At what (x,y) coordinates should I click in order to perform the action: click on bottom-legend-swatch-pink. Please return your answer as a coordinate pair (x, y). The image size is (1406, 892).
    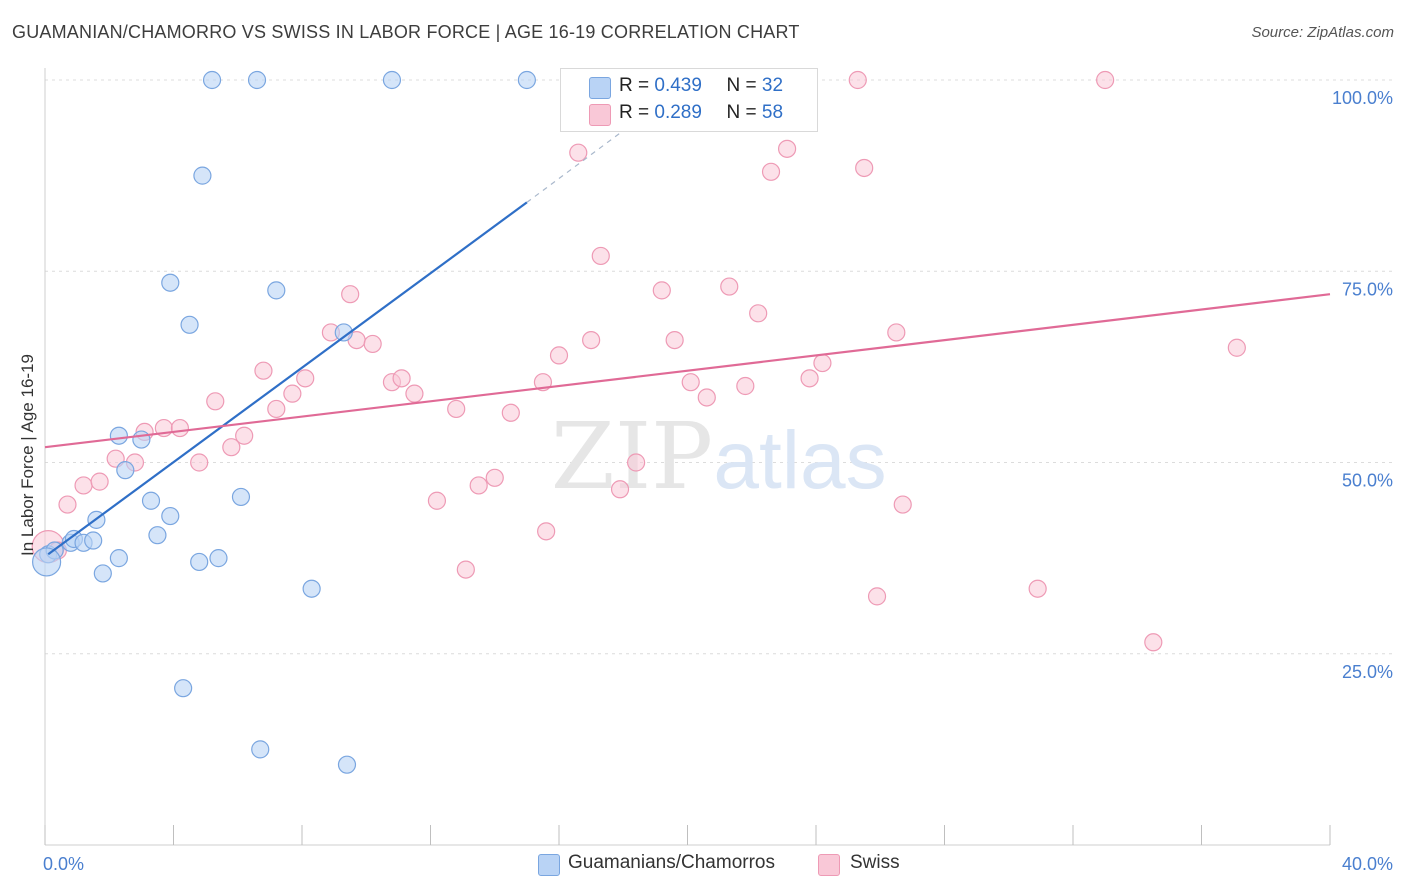
    Looking at the image, I should click on (829, 865).